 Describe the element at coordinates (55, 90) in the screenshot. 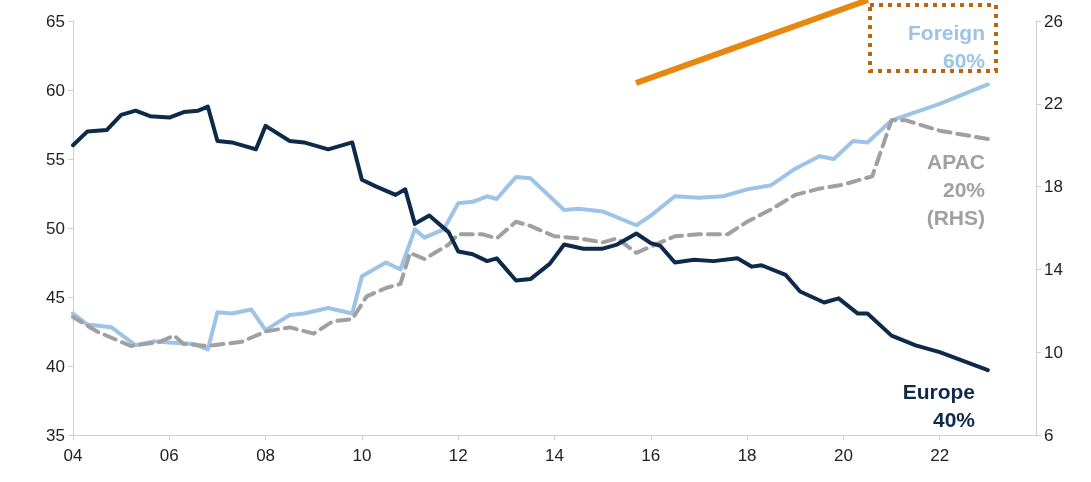

I see `y-tick-label: 60` at that location.